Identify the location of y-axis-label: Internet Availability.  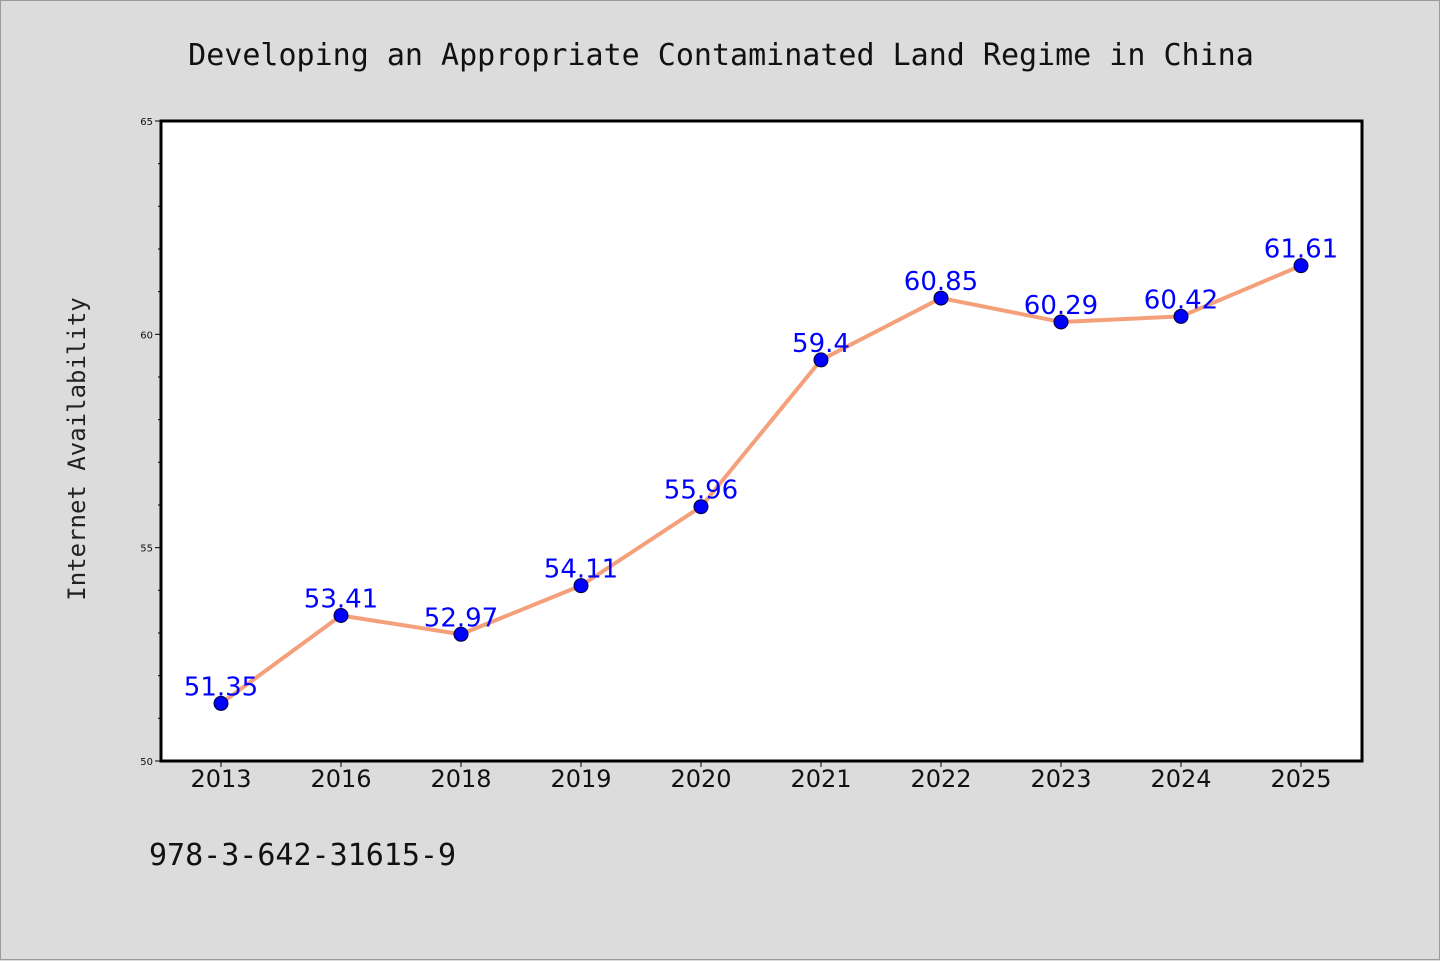
(77, 448).